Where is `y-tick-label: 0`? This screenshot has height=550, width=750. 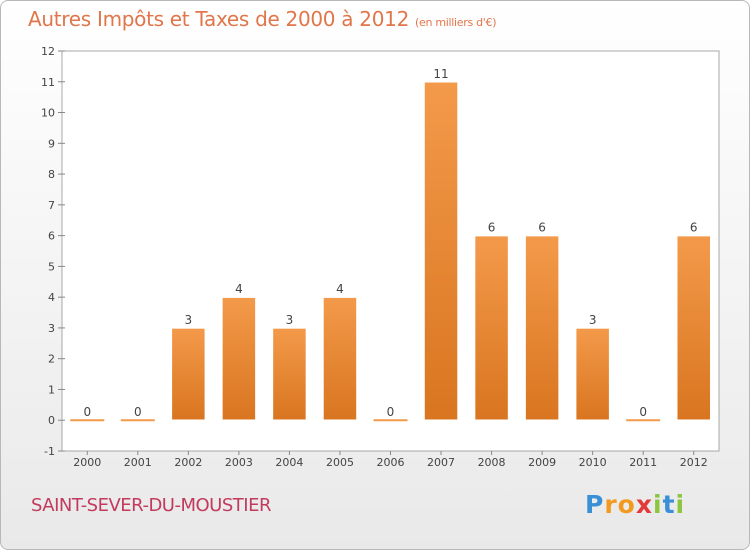
y-tick-label: 0 is located at coordinates (51, 420).